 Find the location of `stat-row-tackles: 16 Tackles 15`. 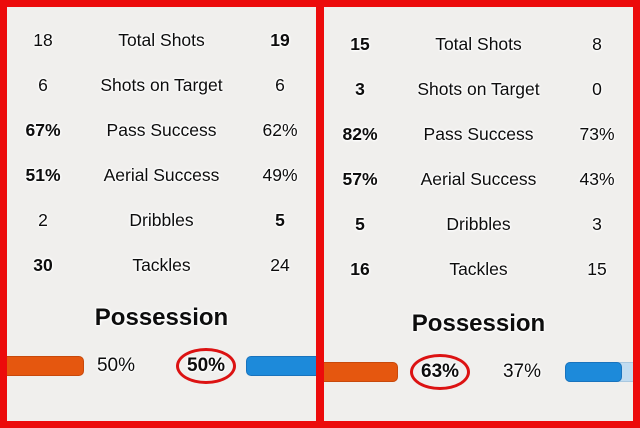

stat-row-tackles: 16 Tackles 15 is located at coordinates (478, 269).